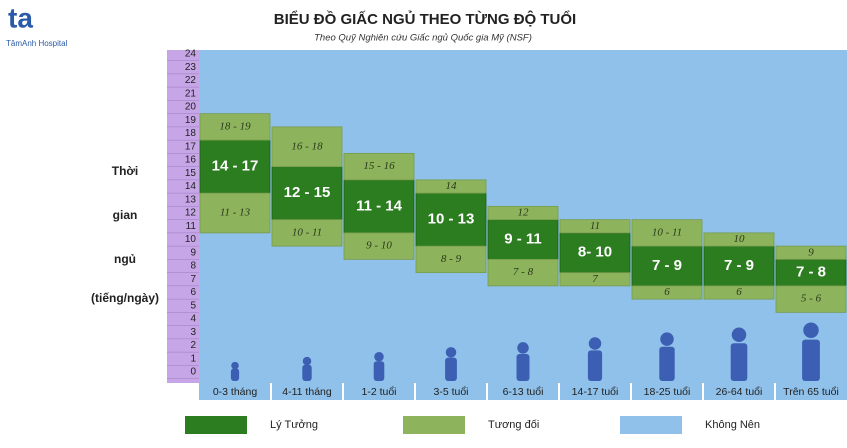 Image resolution: width=847 pixels, height=448 pixels. What do you see at coordinates (125, 259) in the screenshot?
I see `y-axis-label: ngủ` at bounding box center [125, 259].